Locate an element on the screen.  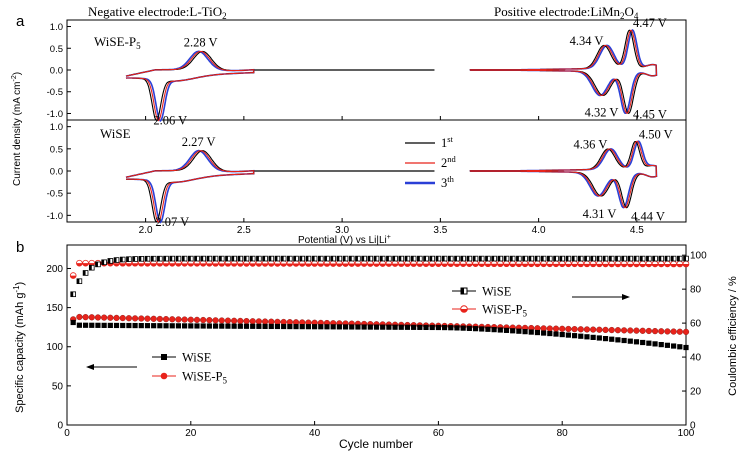
title-negative-electrode: Negative electrode:L-TiO2 is located at coordinates (157, 12).